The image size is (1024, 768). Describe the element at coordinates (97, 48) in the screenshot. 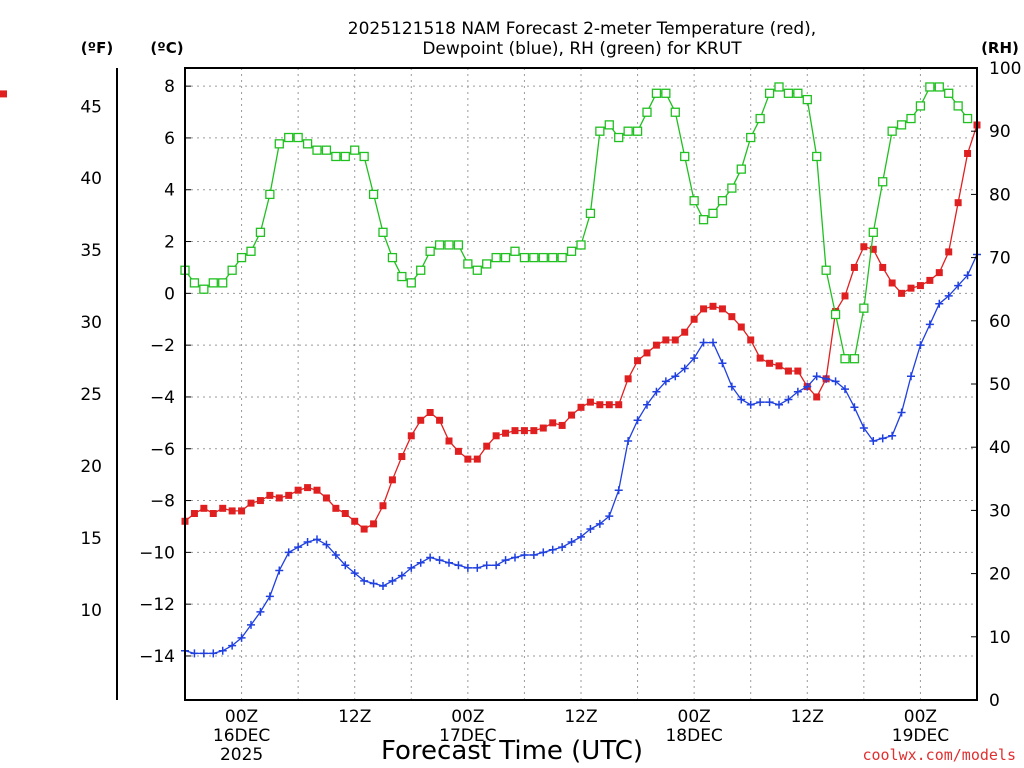

I see `fahrenheit-unit-label: (ºF)` at that location.